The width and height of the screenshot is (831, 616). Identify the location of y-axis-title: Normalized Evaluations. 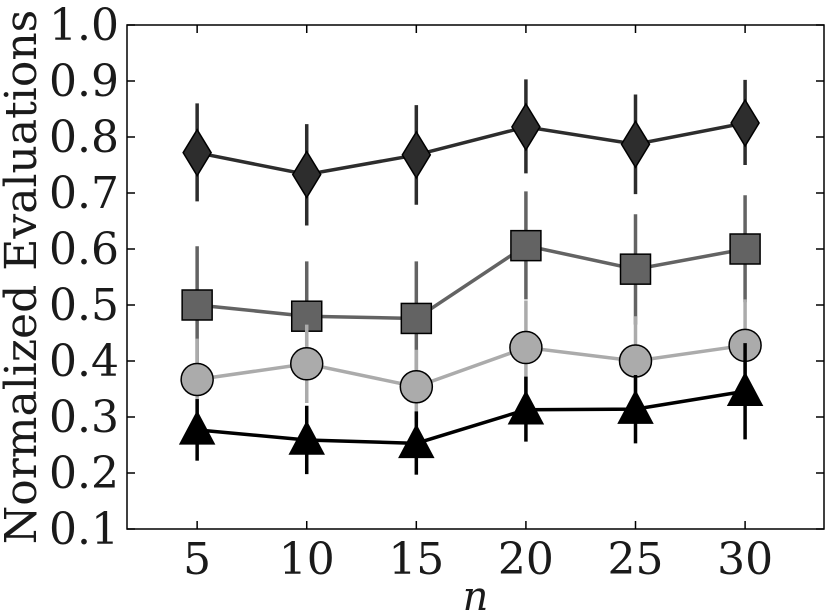
(23, 277).